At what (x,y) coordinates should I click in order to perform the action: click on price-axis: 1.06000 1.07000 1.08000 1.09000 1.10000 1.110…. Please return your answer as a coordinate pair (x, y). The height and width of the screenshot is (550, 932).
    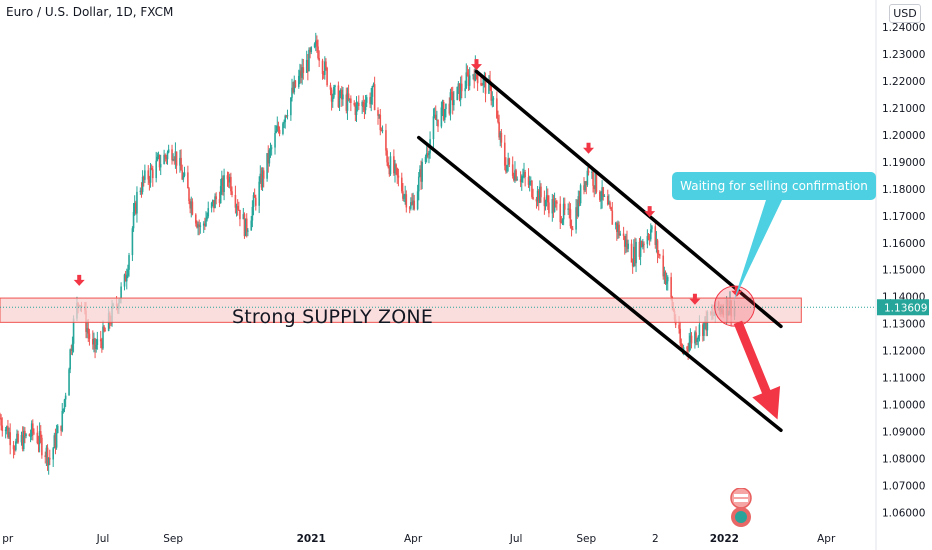
    Looking at the image, I should click on (903, 271).